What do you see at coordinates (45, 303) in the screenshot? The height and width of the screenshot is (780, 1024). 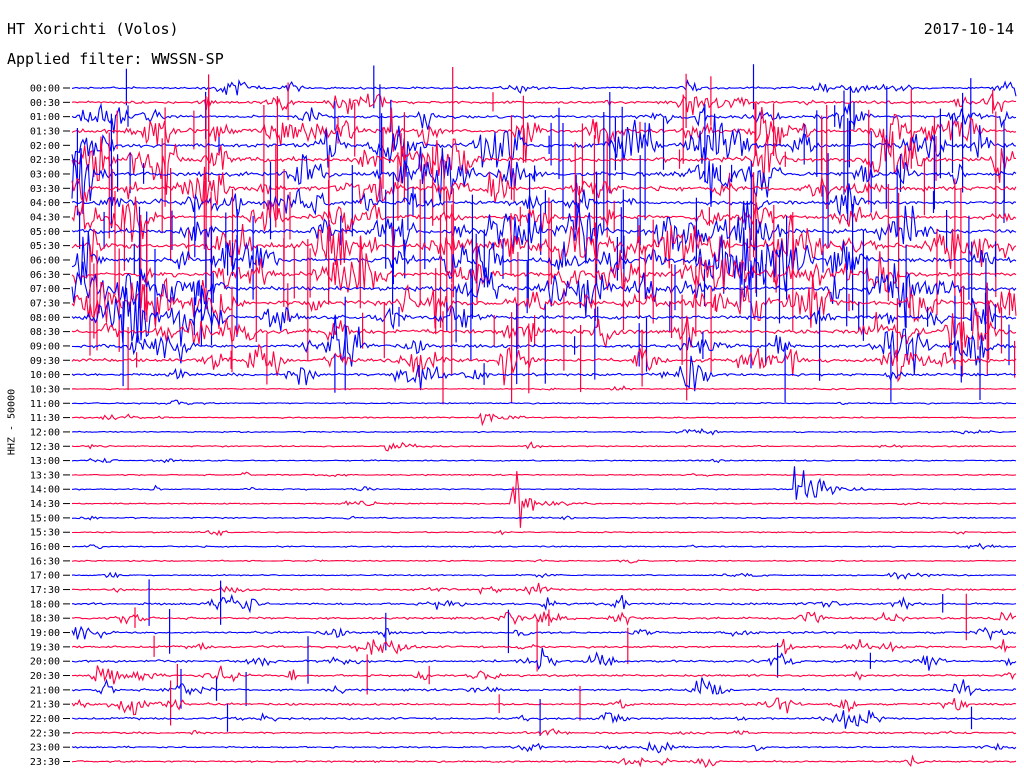 I see `row-time-label: 07:30` at bounding box center [45, 303].